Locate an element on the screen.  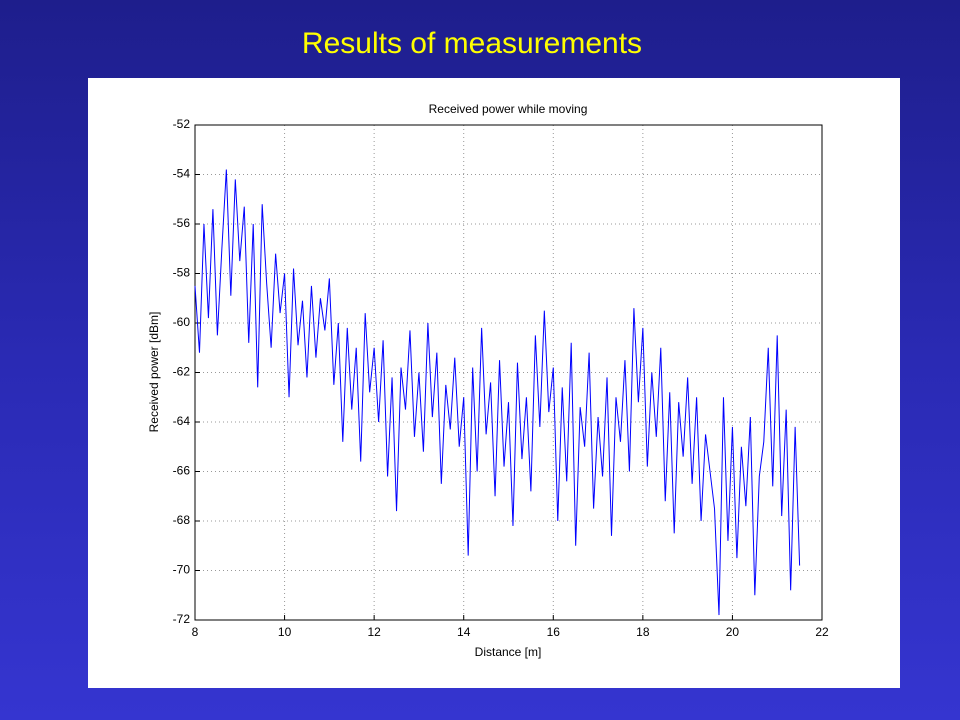
y-tick-label: -70 is located at coordinates (182, 570).